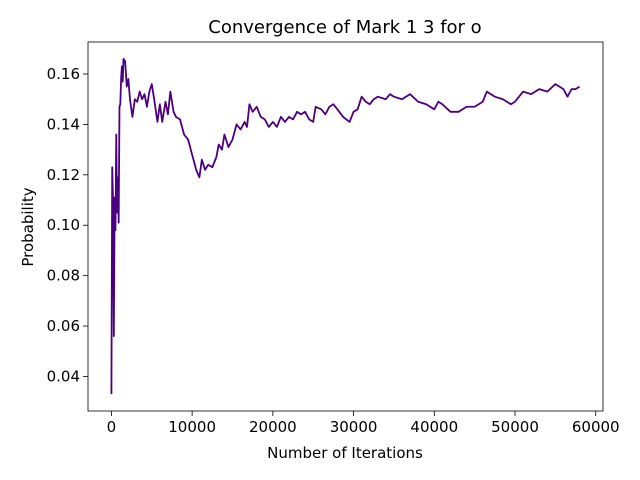  Describe the element at coordinates (63, 175) in the screenshot. I see `y-tick-label: 0.12` at that location.